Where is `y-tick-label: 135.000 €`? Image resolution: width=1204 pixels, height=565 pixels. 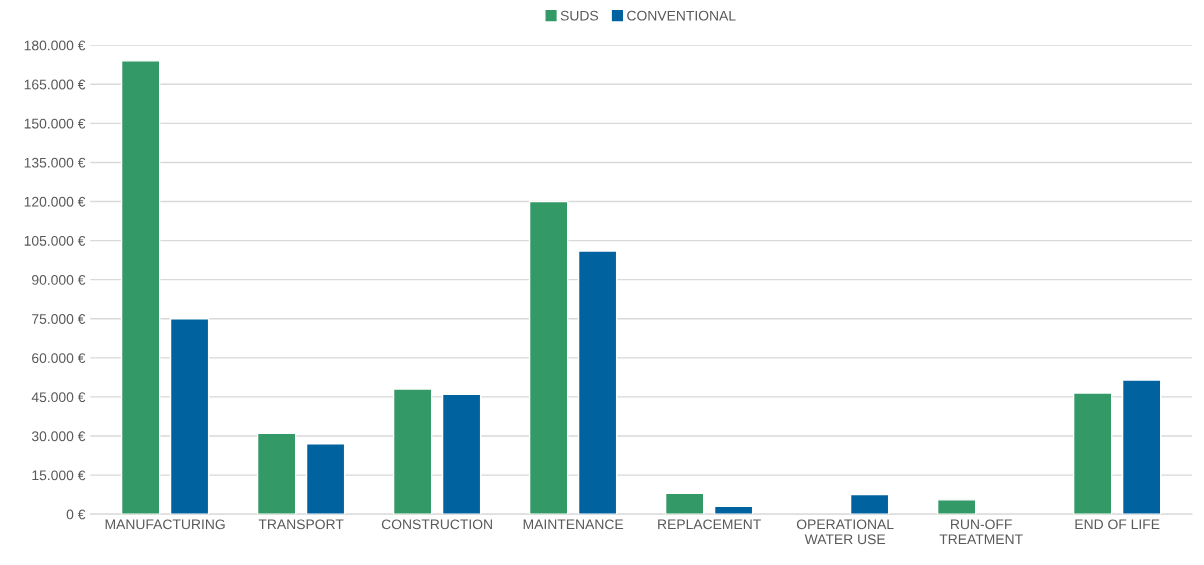
y-tick-label: 135.000 € is located at coordinates (55, 162).